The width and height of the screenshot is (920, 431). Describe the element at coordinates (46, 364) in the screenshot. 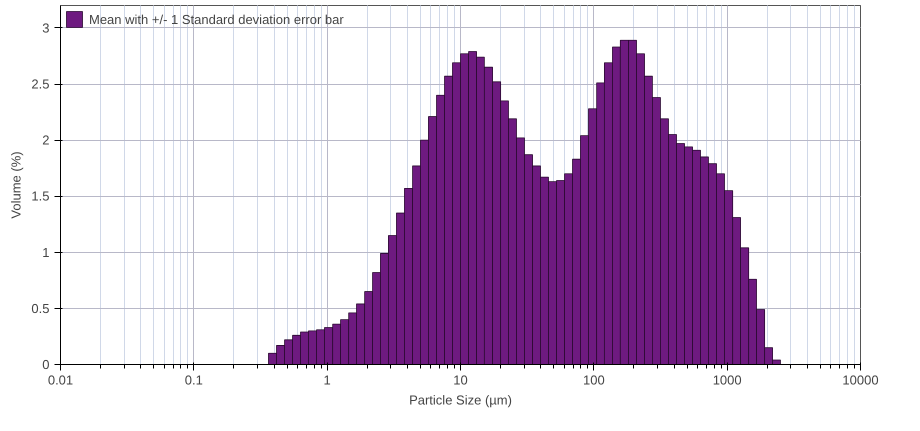

I see `y-tick-label: 0` at that location.